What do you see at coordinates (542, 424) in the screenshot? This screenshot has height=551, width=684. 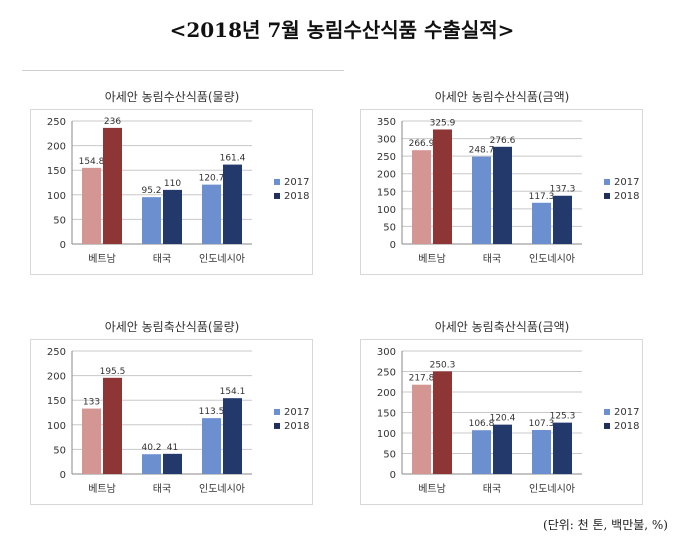 I see `data-label: 107.3` at bounding box center [542, 424].